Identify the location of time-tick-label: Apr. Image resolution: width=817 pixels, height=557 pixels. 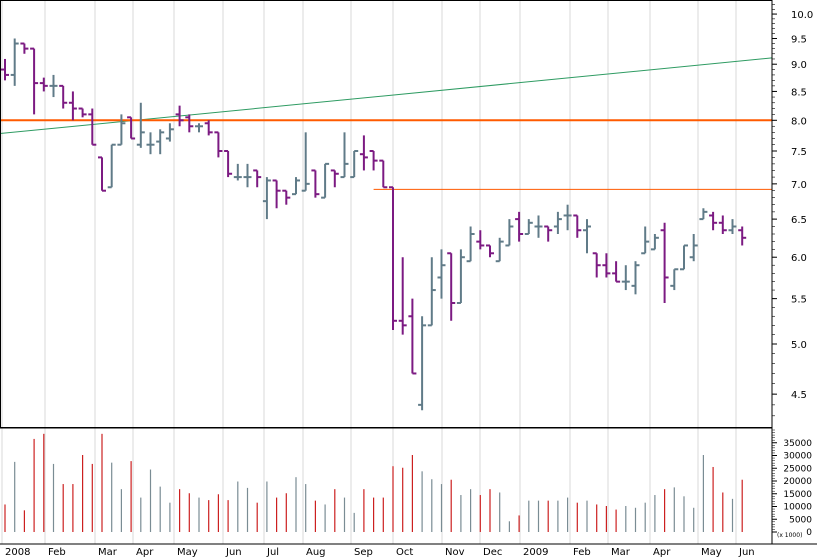
(145, 552).